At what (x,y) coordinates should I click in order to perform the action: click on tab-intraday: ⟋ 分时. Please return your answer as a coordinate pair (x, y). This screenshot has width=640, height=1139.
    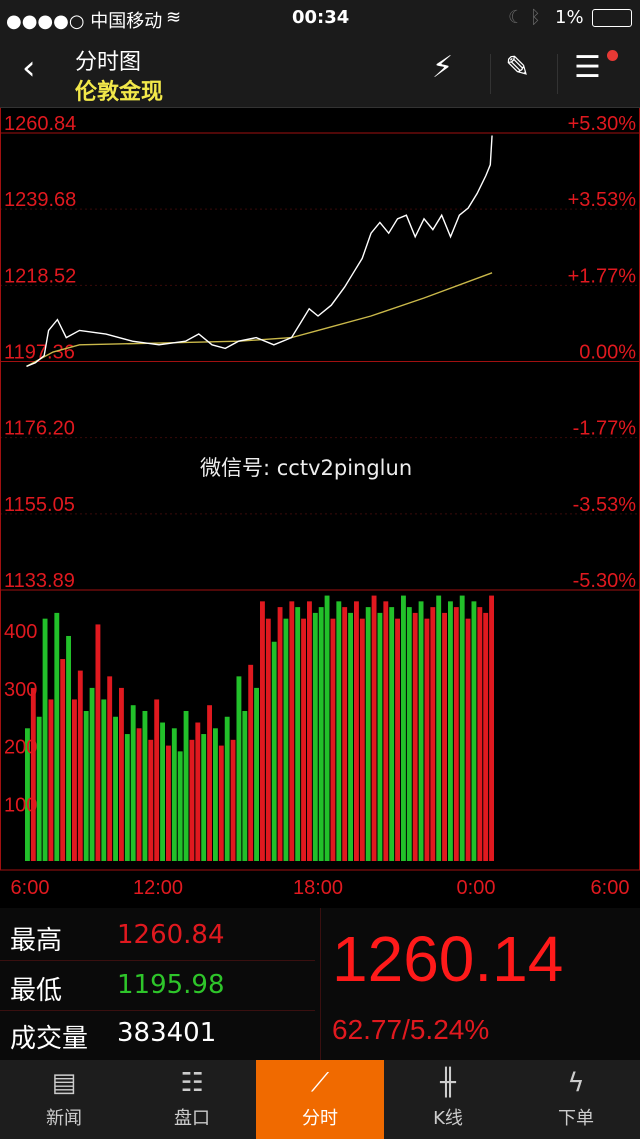
    Looking at the image, I should click on (320, 1099).